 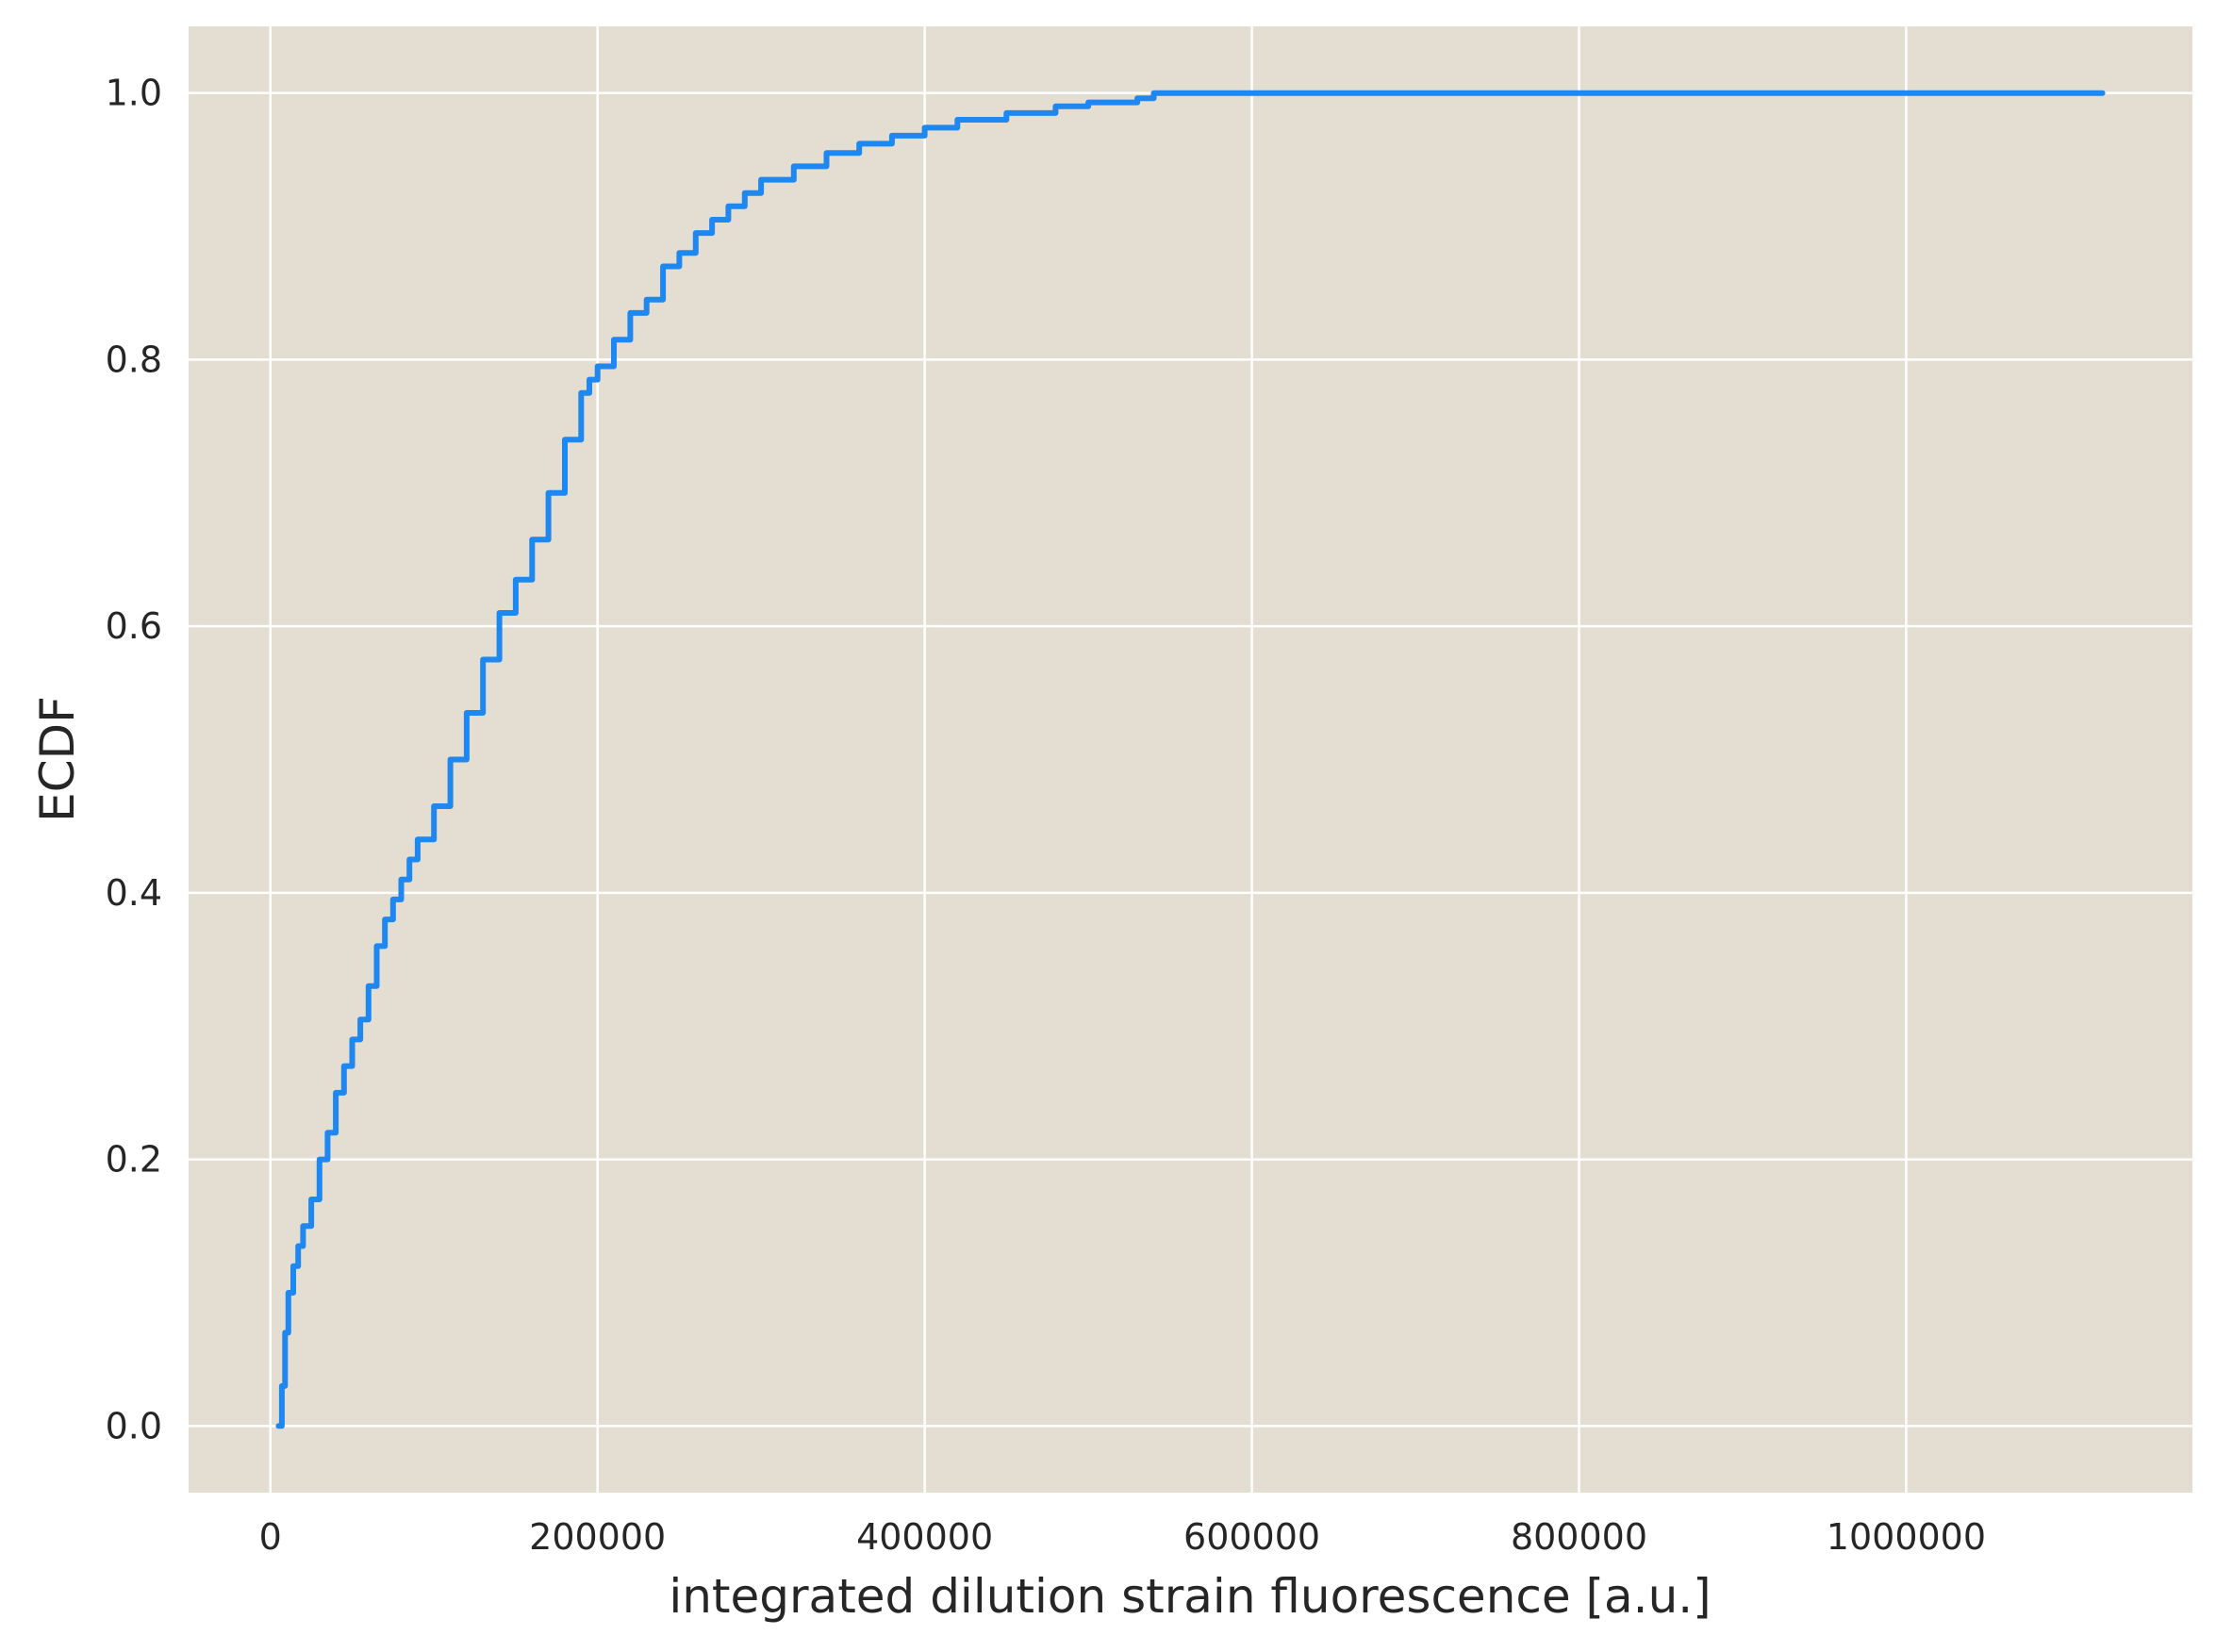 I want to click on x-tick-labels: 0 200000 400000 600000 800000 1000000, so click(x=1122, y=1537).